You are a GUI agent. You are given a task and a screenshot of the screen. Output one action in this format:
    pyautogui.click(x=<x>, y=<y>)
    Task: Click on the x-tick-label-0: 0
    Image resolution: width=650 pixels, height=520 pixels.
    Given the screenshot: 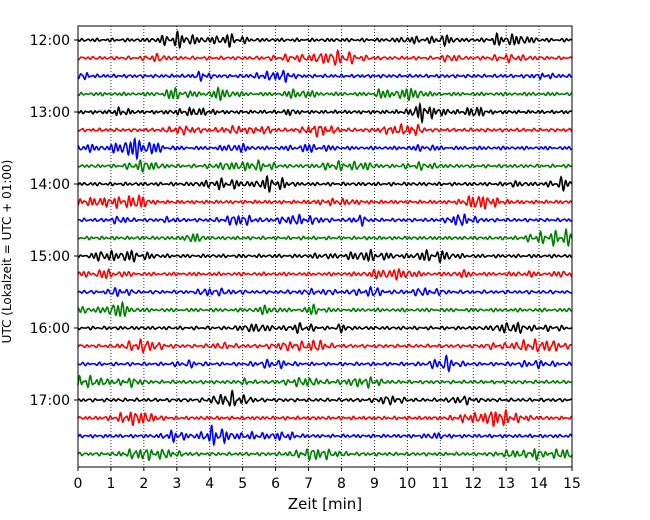 What is the action you would take?
    pyautogui.click(x=78, y=484)
    